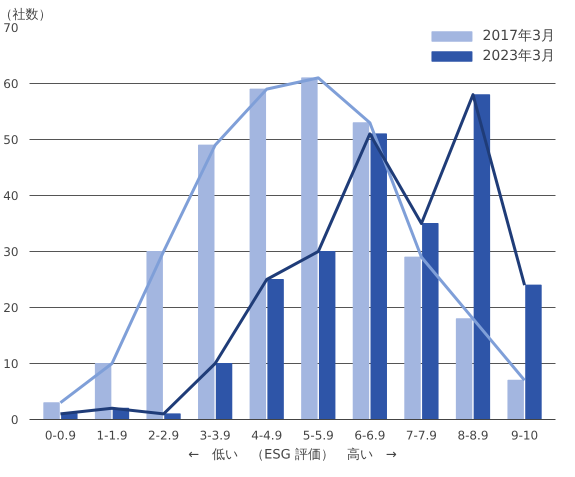  What do you see at coordinates (11, 252) in the screenshot?
I see `y-tick-label: 30` at bounding box center [11, 252].